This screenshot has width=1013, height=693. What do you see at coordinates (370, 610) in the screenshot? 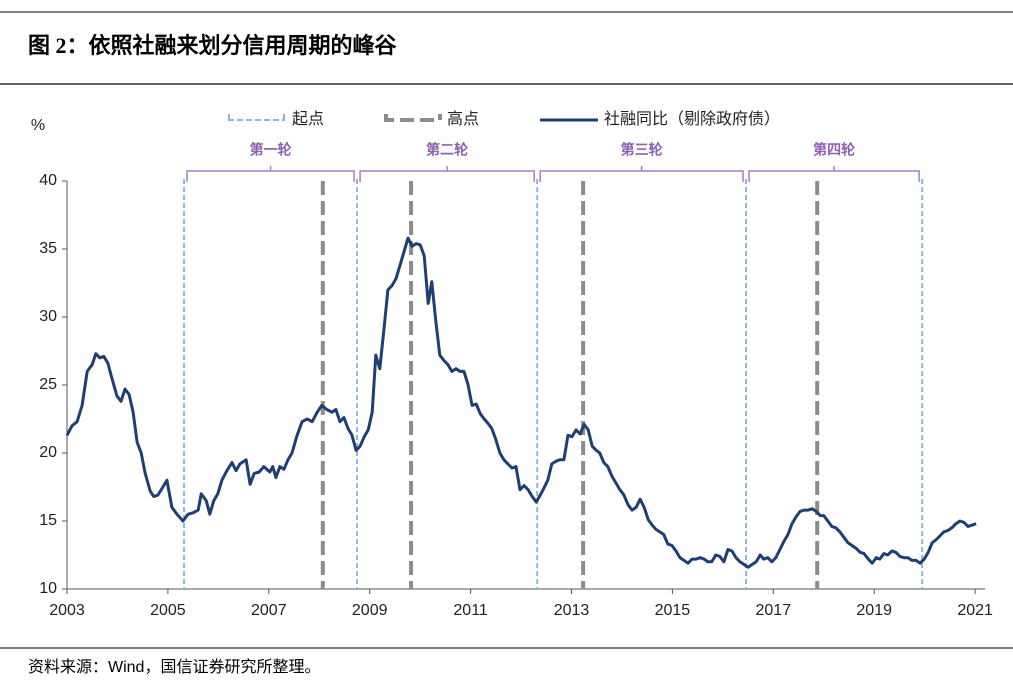
I see `x-tick-label: 2009` at bounding box center [370, 610].